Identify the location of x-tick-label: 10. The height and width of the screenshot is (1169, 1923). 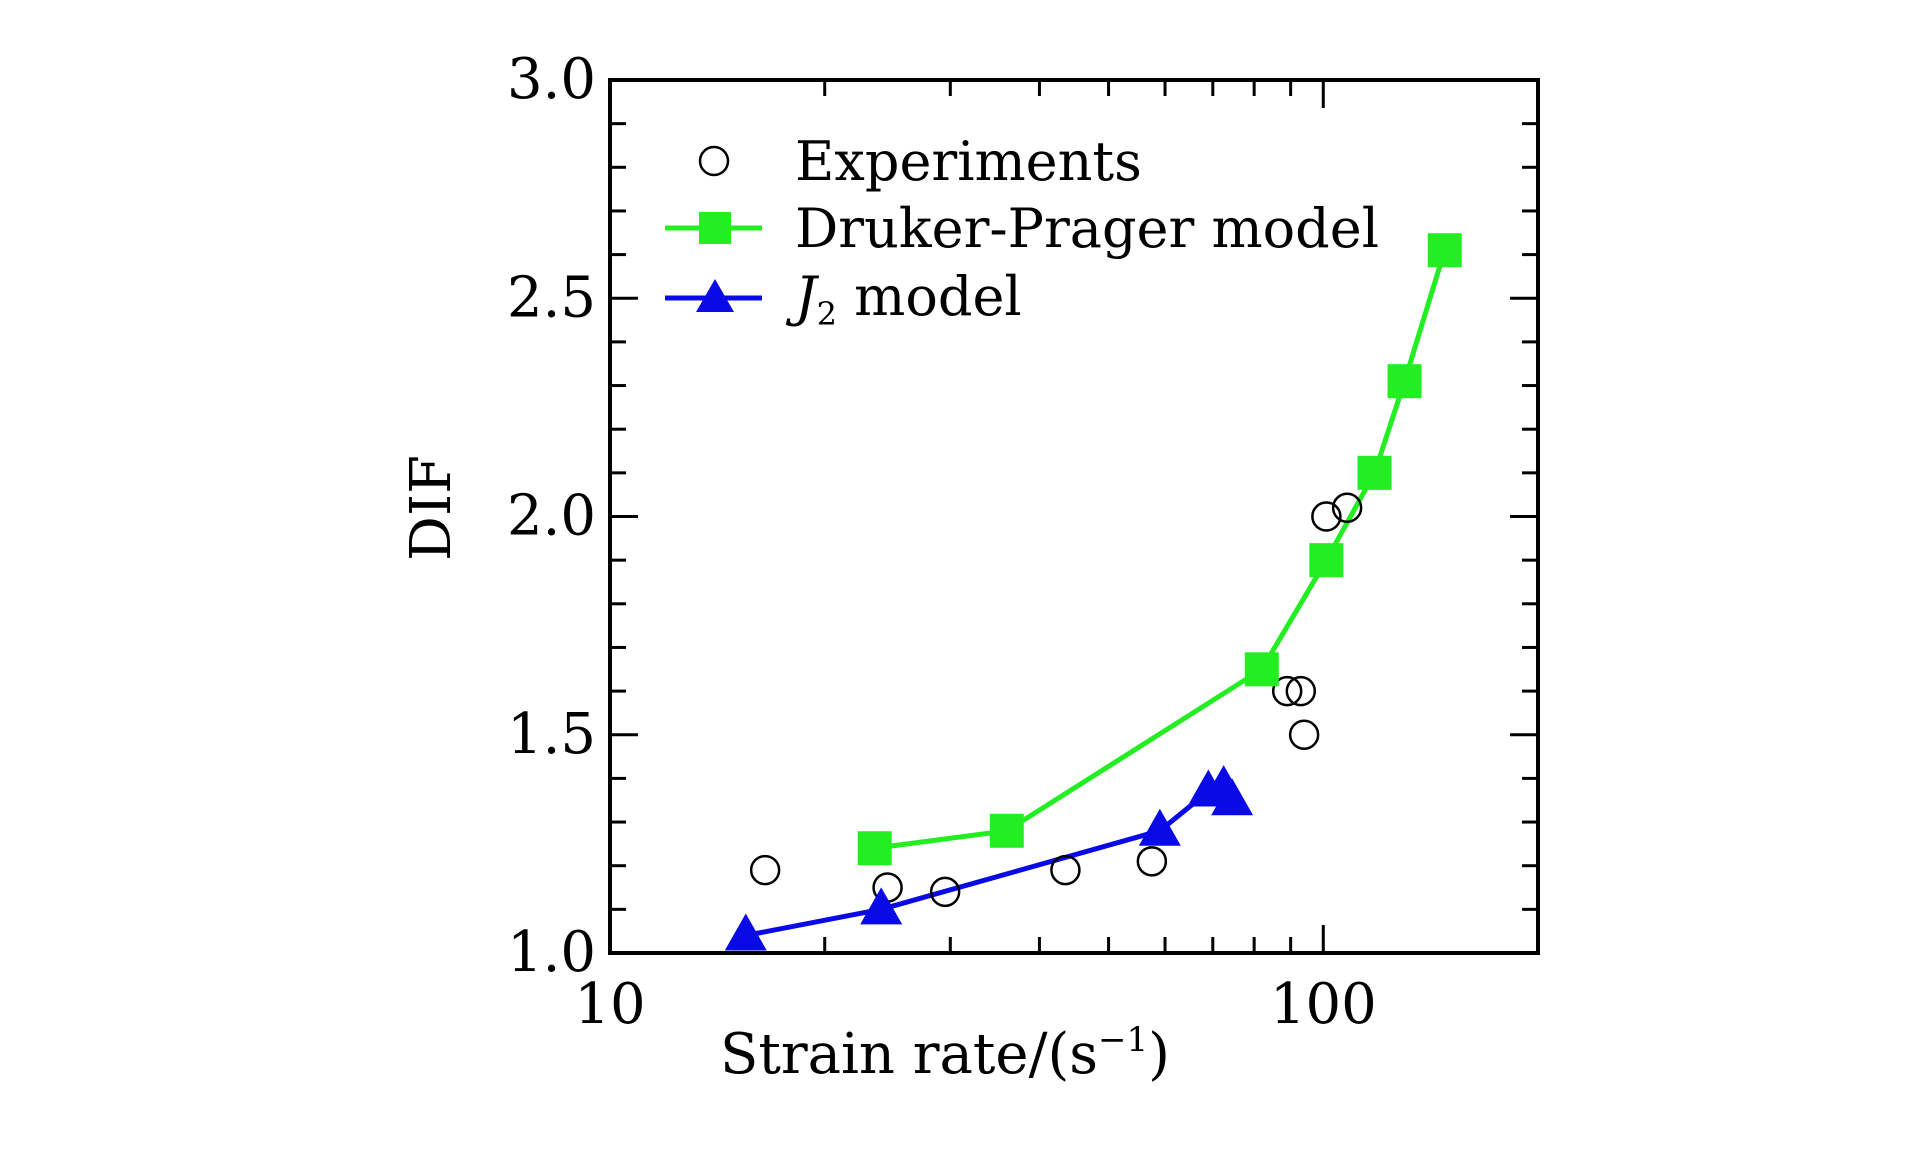
(609, 1004).